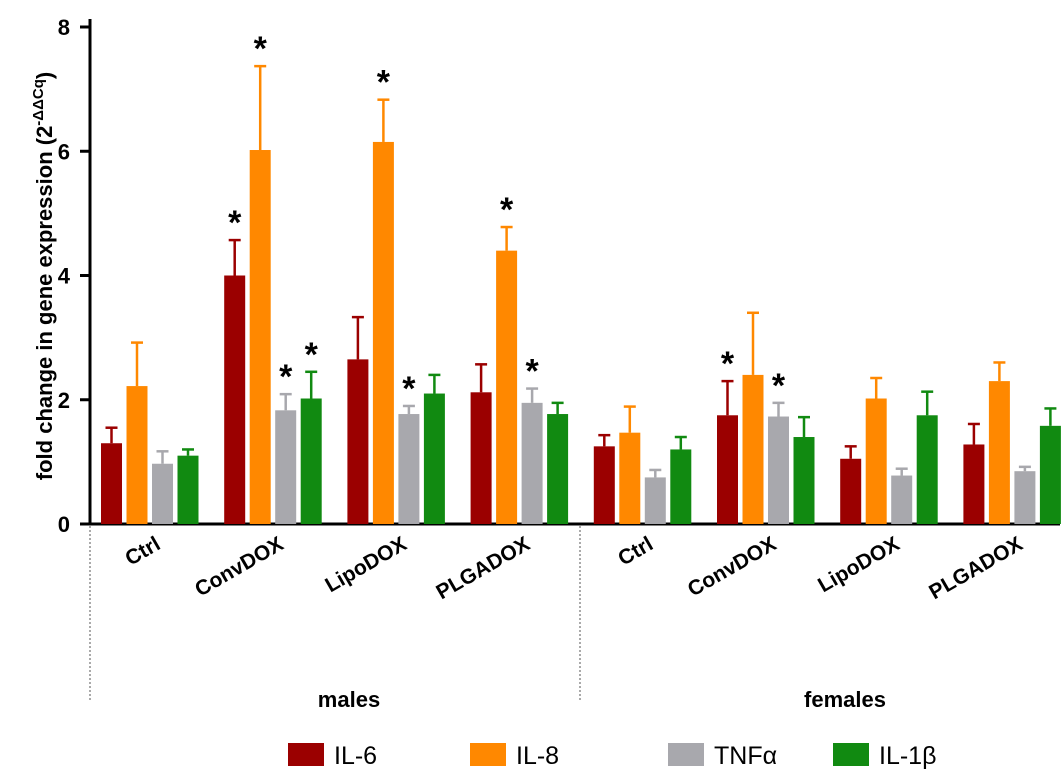 Image resolution: width=1063 pixels, height=778 pixels. What do you see at coordinates (64, 276) in the screenshot?
I see `y-tick-label: 4` at bounding box center [64, 276].